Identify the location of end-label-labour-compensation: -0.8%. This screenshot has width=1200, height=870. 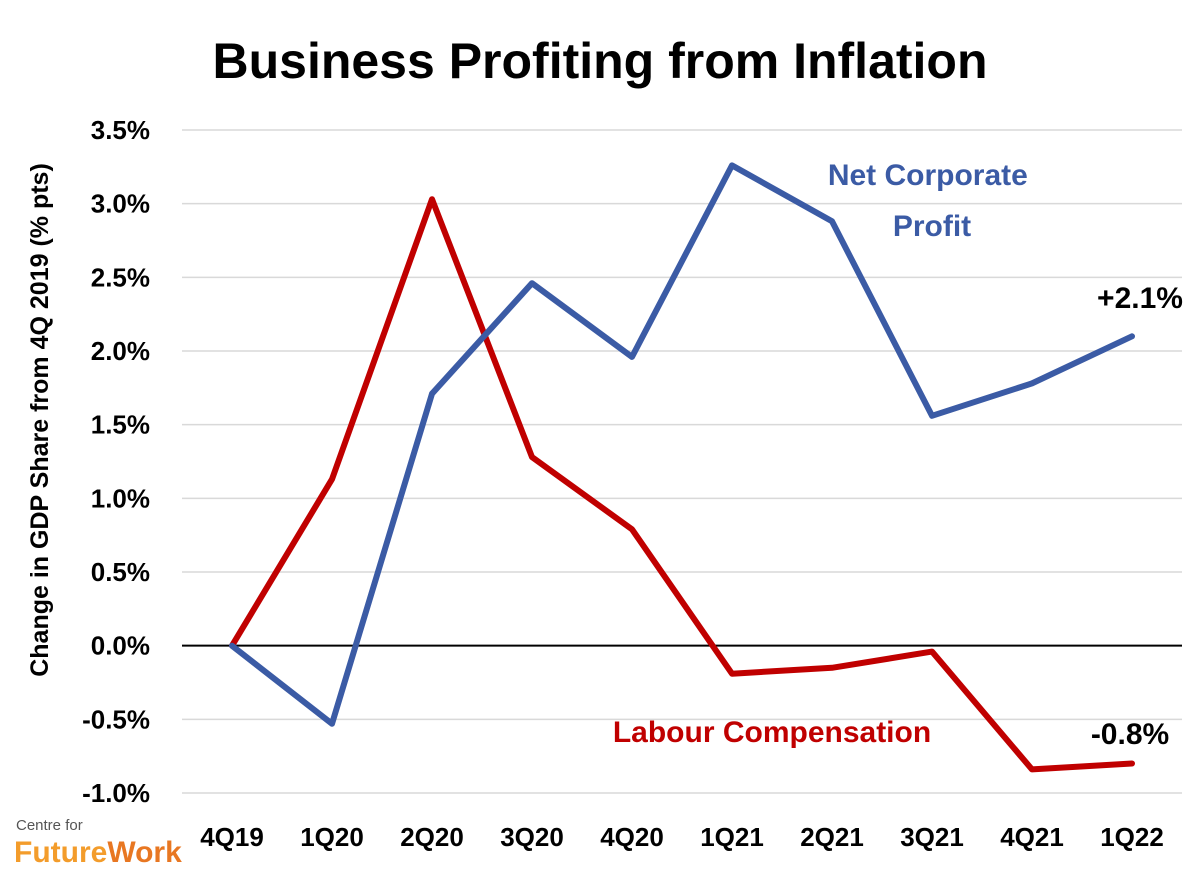
(1130, 734).